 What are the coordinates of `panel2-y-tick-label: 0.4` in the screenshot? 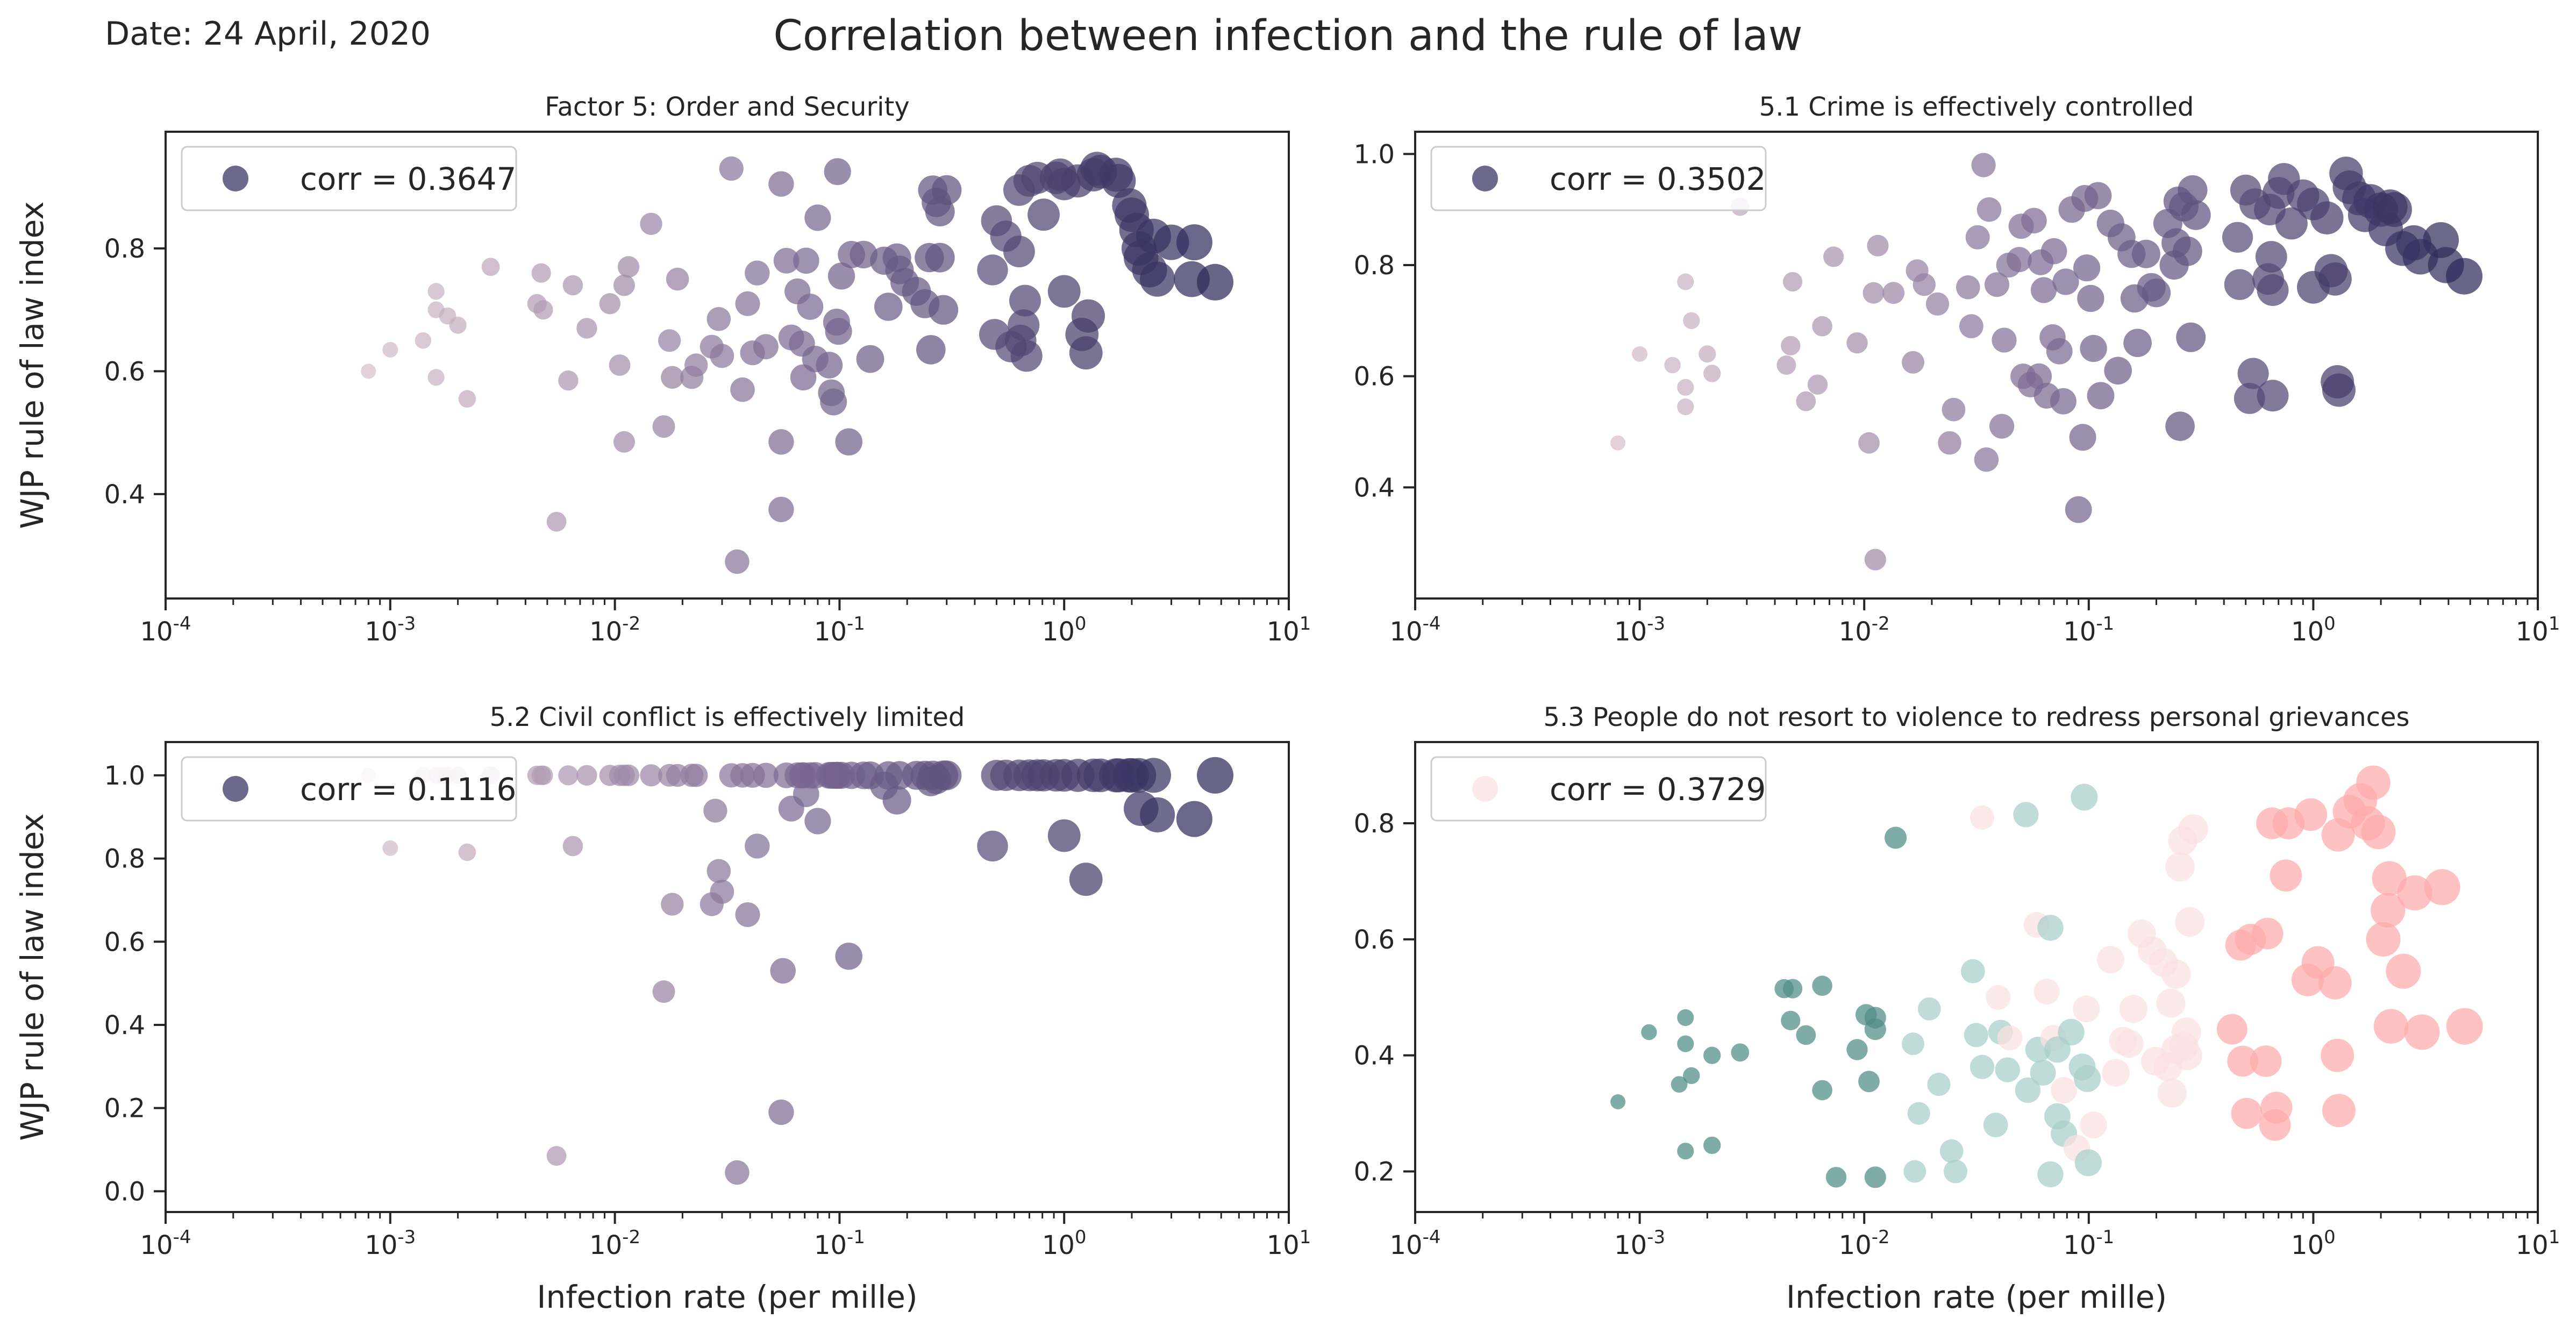 It's located at (1374, 488).